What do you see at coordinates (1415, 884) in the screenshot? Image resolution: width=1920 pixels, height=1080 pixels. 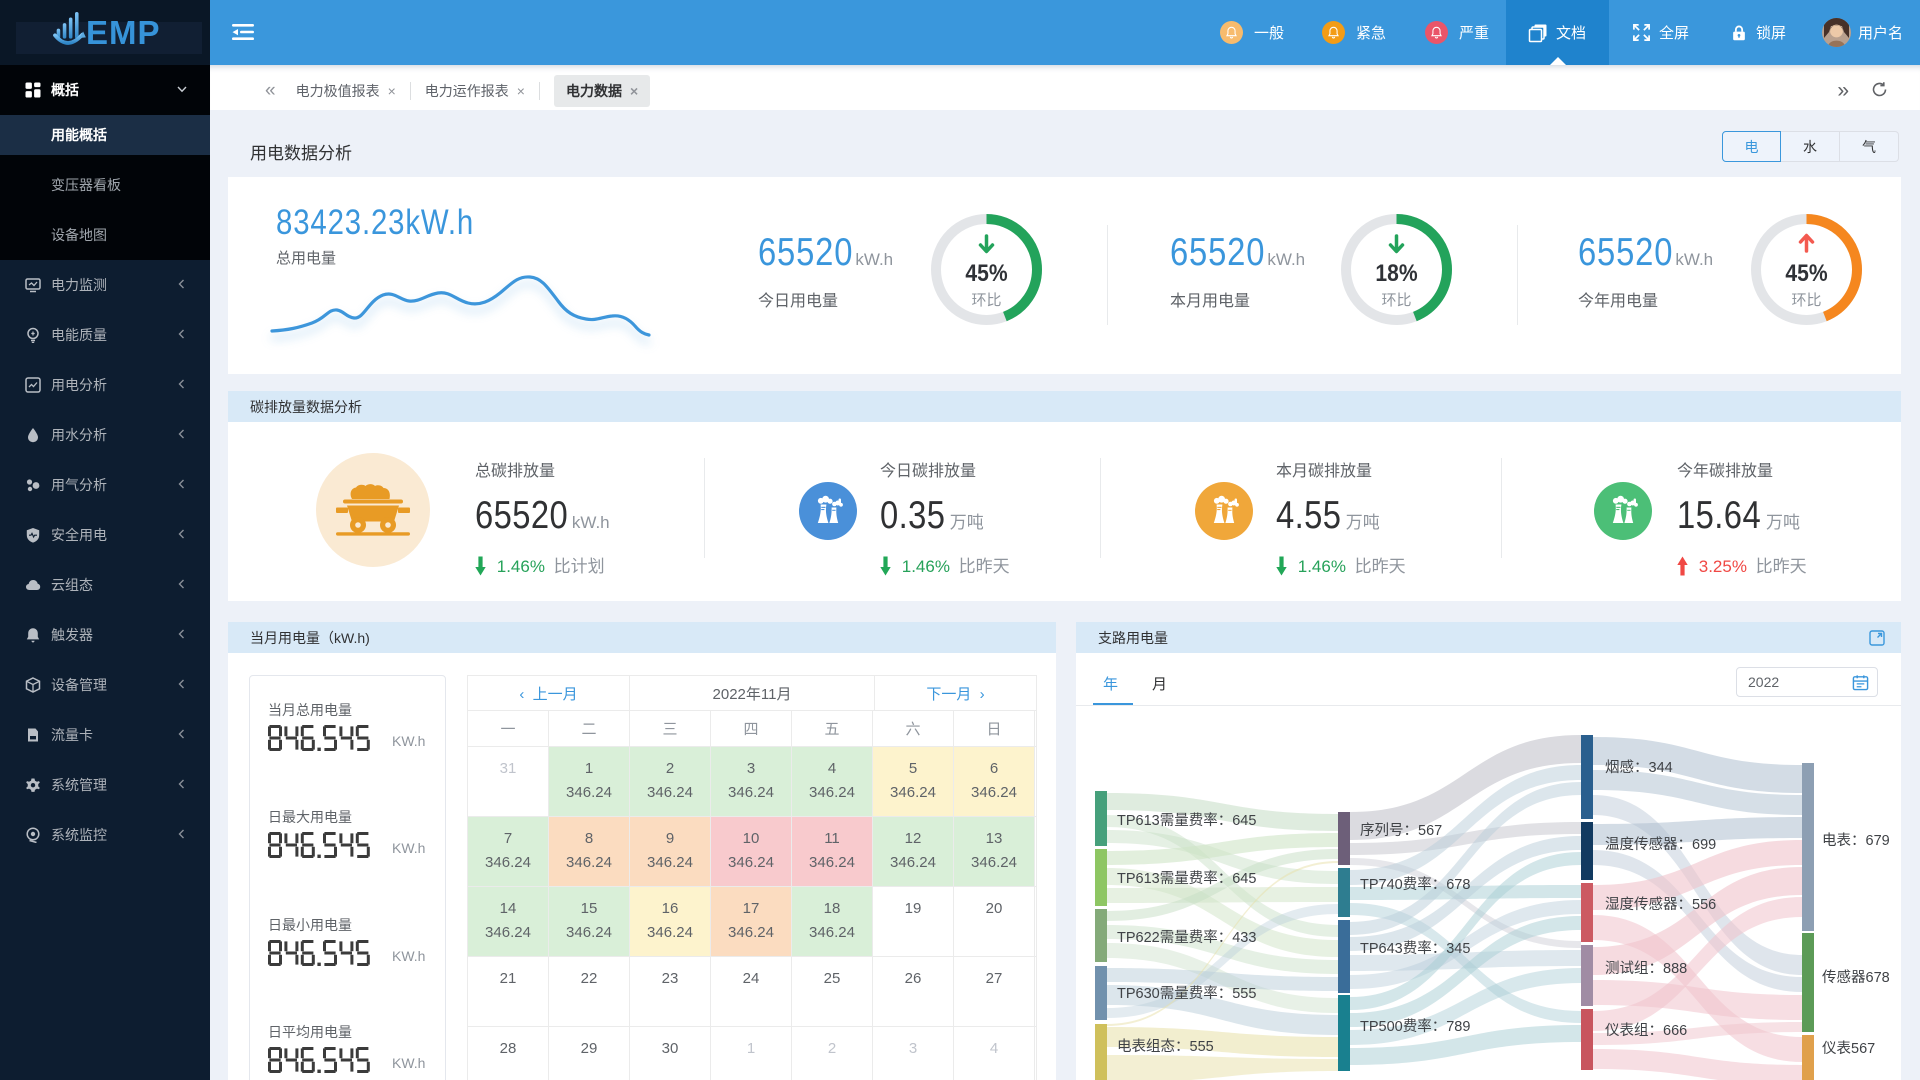 I see `svg-text: TP740费率：678` at bounding box center [1415, 884].